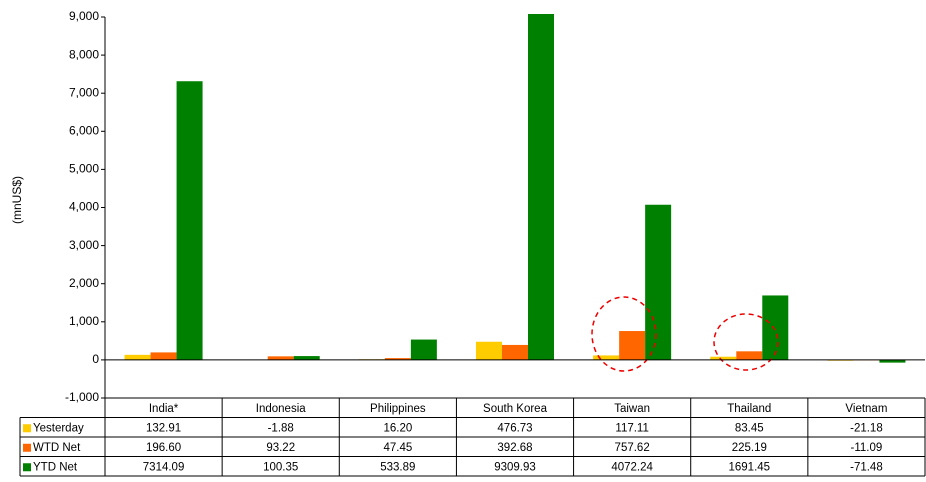 This screenshot has width=926, height=482. Describe the element at coordinates (398, 409) in the screenshot. I see `x-tick-label: Philippines` at that location.